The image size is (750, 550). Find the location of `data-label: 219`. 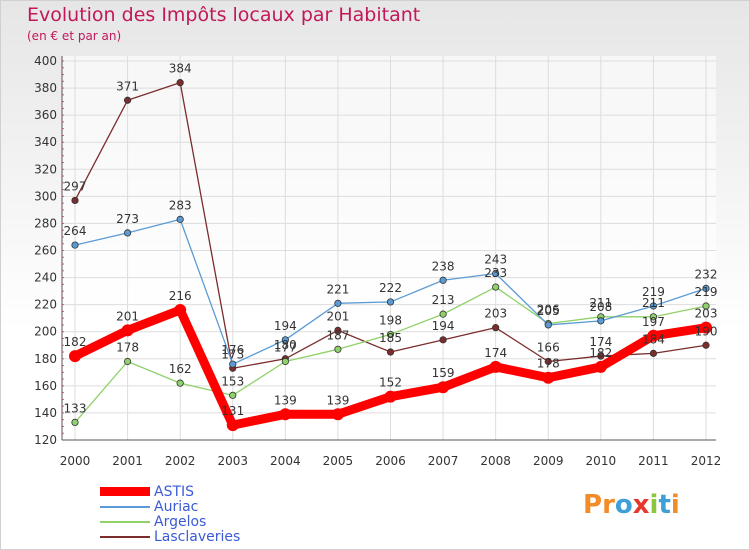

data-label: 219 is located at coordinates (706, 292).